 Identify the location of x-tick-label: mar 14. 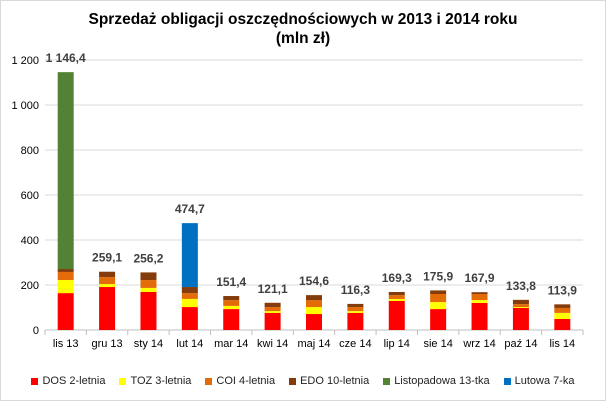
(231, 344).